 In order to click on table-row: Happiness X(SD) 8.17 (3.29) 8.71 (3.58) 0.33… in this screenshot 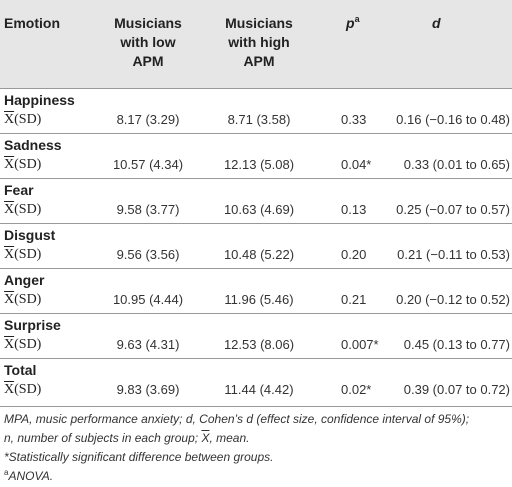, I will do `click(256, 113)`.